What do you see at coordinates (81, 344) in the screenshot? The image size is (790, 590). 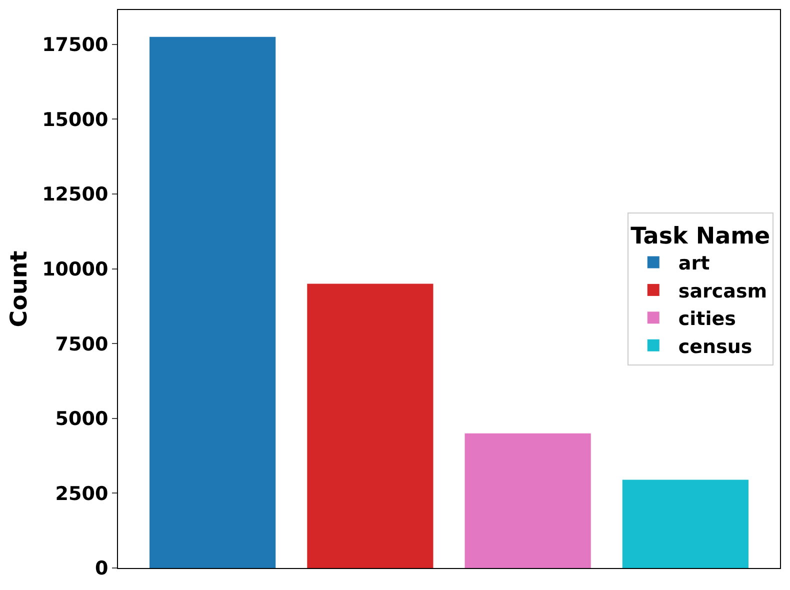 I see `y-tick-label: 7500` at bounding box center [81, 344].